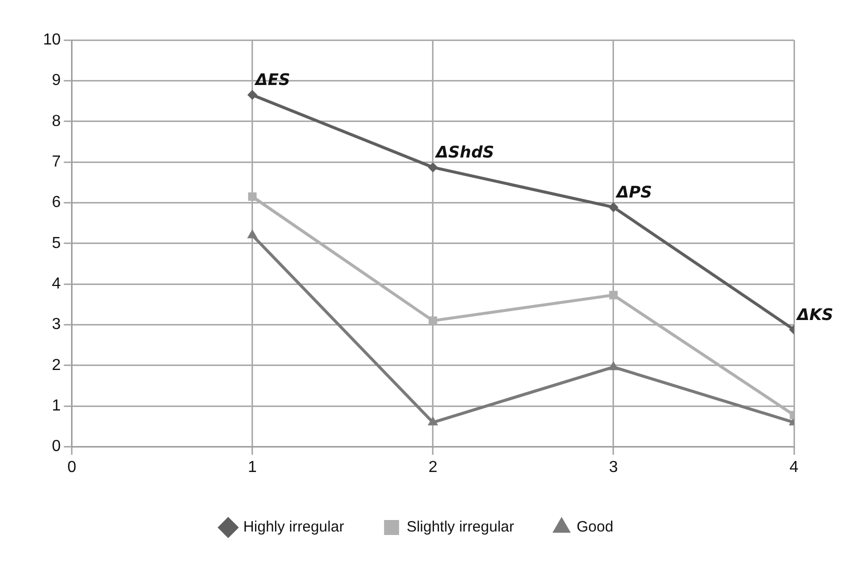  Describe the element at coordinates (252, 467) in the screenshot. I see `x-tick-label: 1` at that location.